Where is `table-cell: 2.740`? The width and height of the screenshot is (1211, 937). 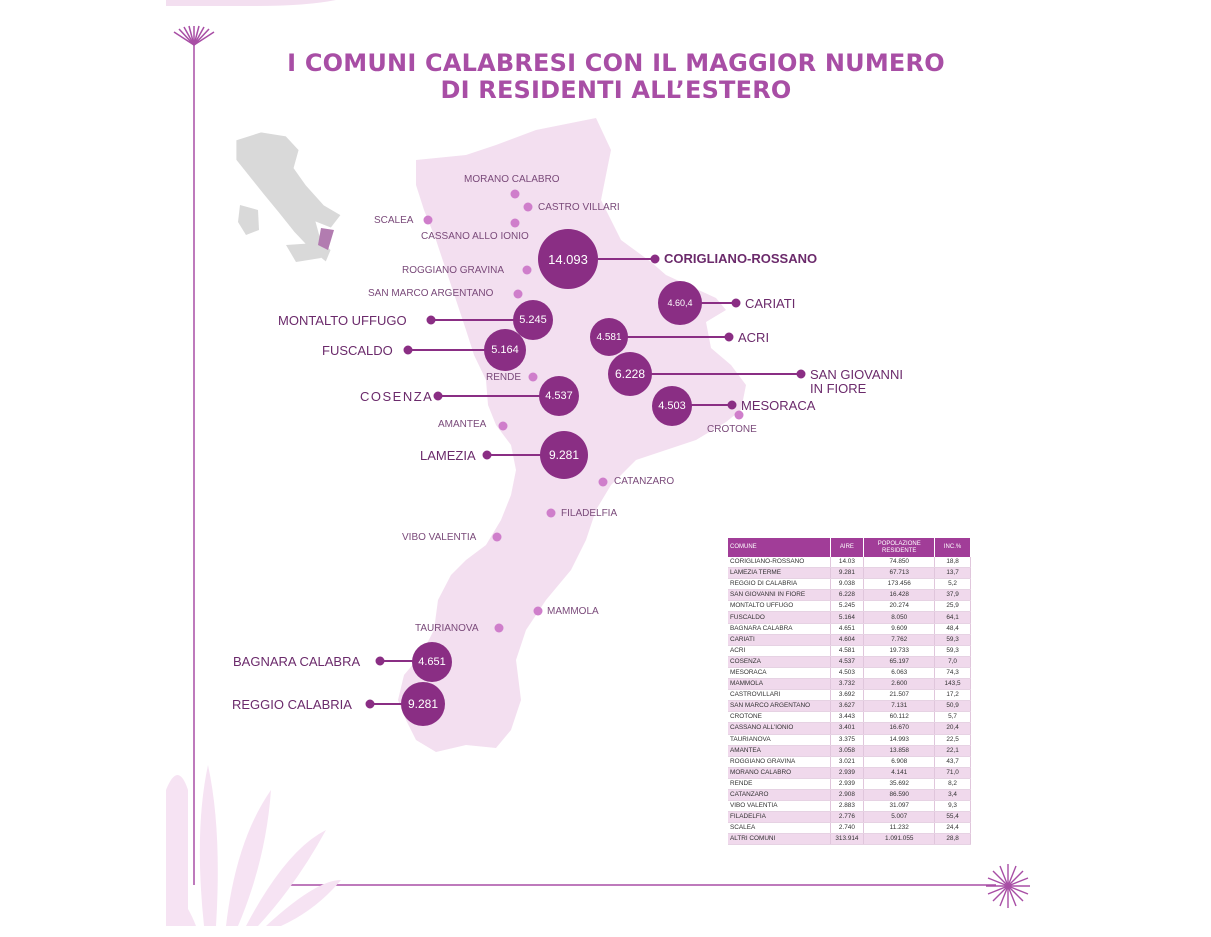 table-cell: 2.740 is located at coordinates (847, 828).